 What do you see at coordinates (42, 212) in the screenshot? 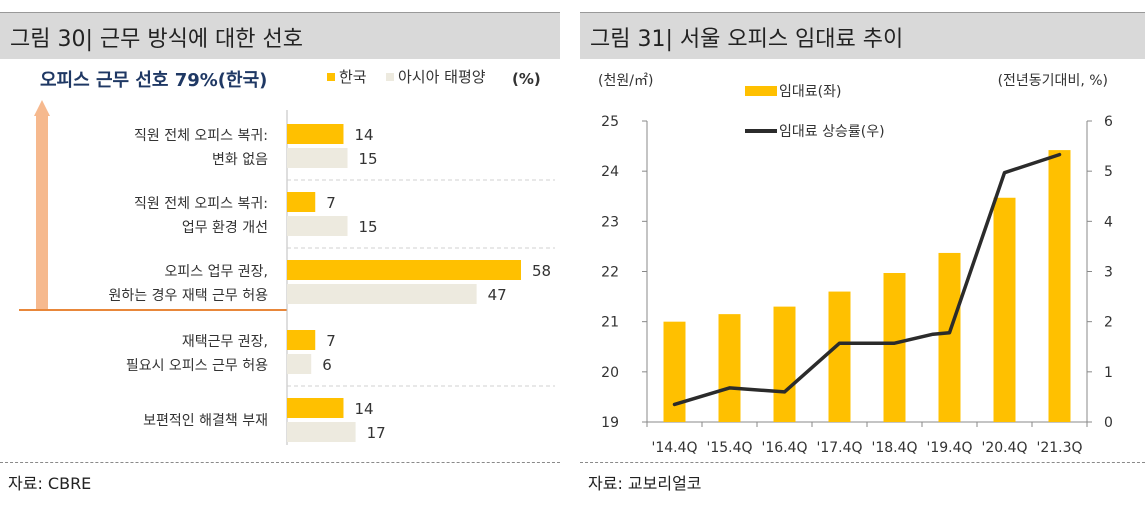
I see `arrow-shaft` at bounding box center [42, 212].